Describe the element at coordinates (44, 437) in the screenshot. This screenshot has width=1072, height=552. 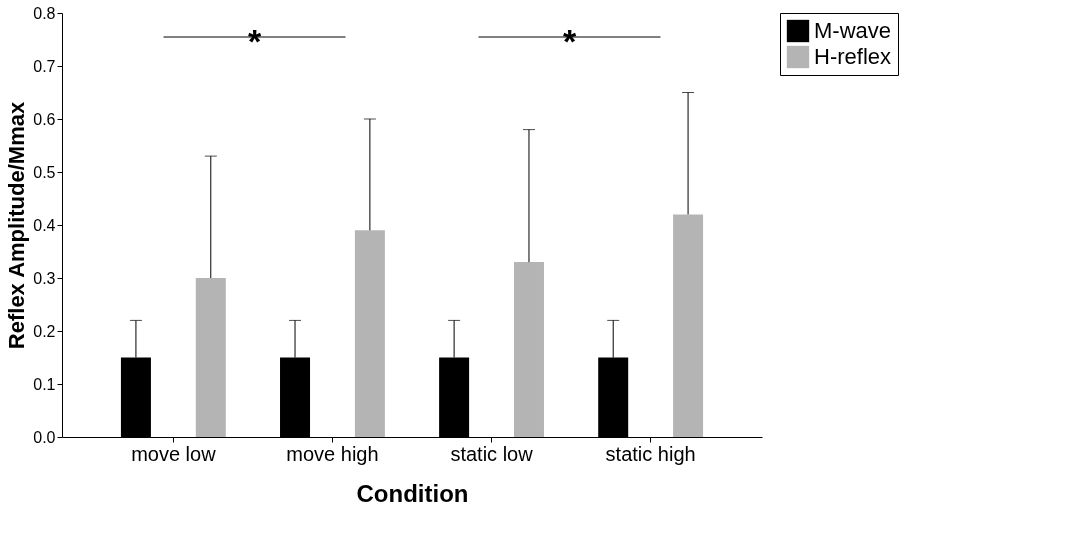
I see `y-tick-label: 0.0` at that location.